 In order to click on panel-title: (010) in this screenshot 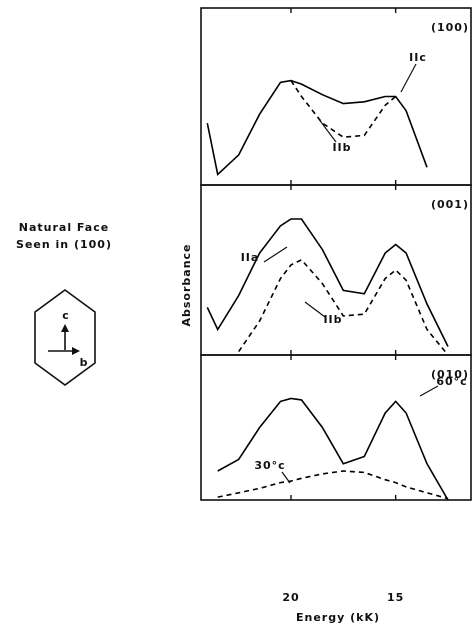, I will do `click(450, 374)`.